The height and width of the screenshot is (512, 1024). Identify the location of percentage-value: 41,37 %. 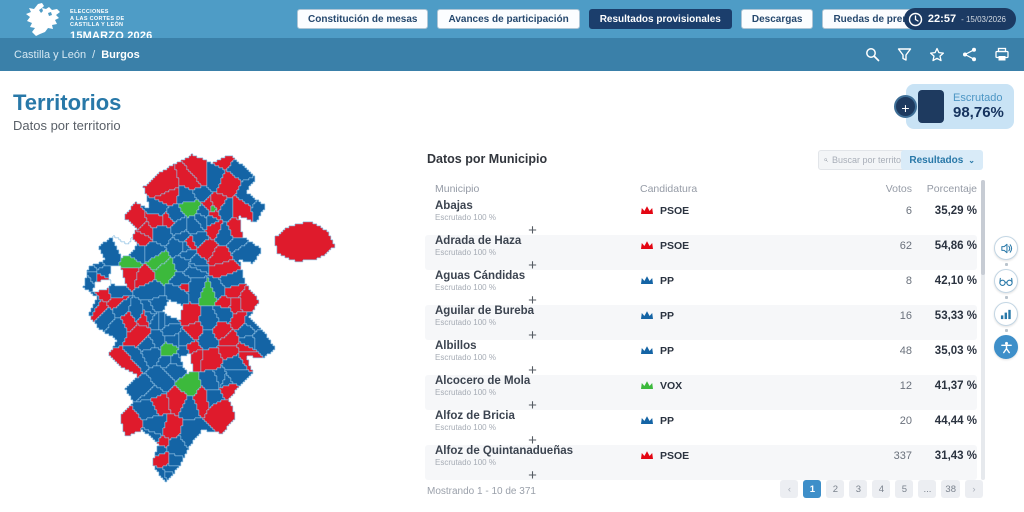
(955, 386).